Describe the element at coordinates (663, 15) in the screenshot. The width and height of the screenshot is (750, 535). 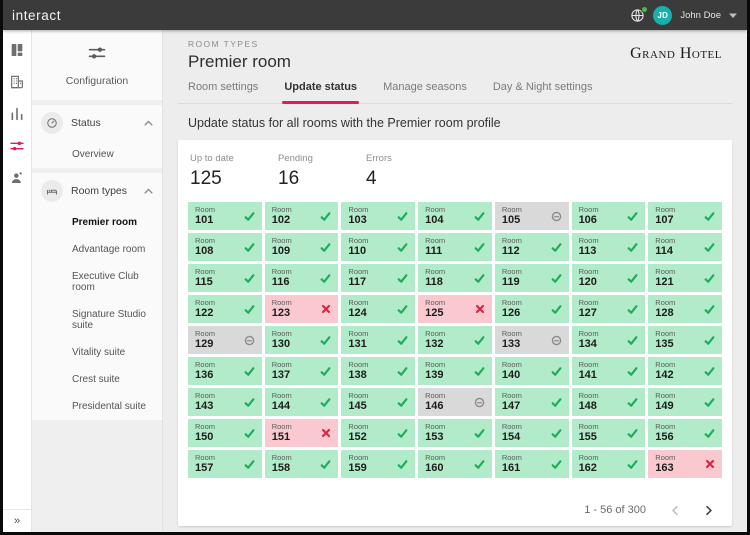
I see `avatar: JD` at that location.